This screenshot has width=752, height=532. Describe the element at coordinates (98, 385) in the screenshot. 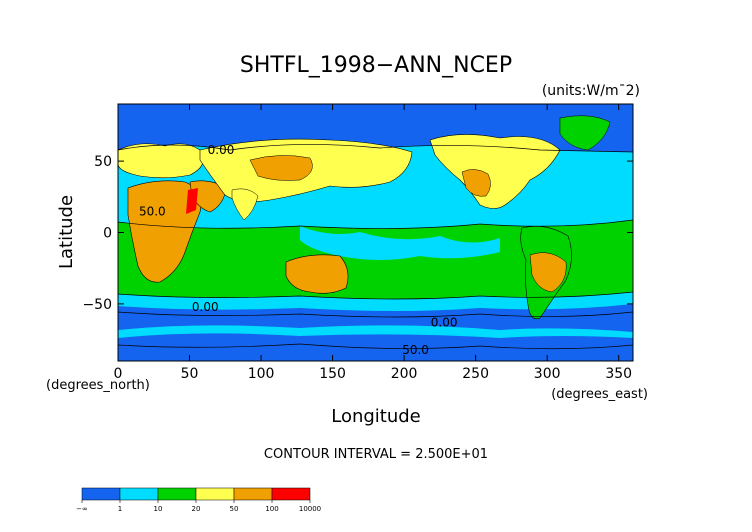

I see `y-unit-label: (degrees_north)` at that location.